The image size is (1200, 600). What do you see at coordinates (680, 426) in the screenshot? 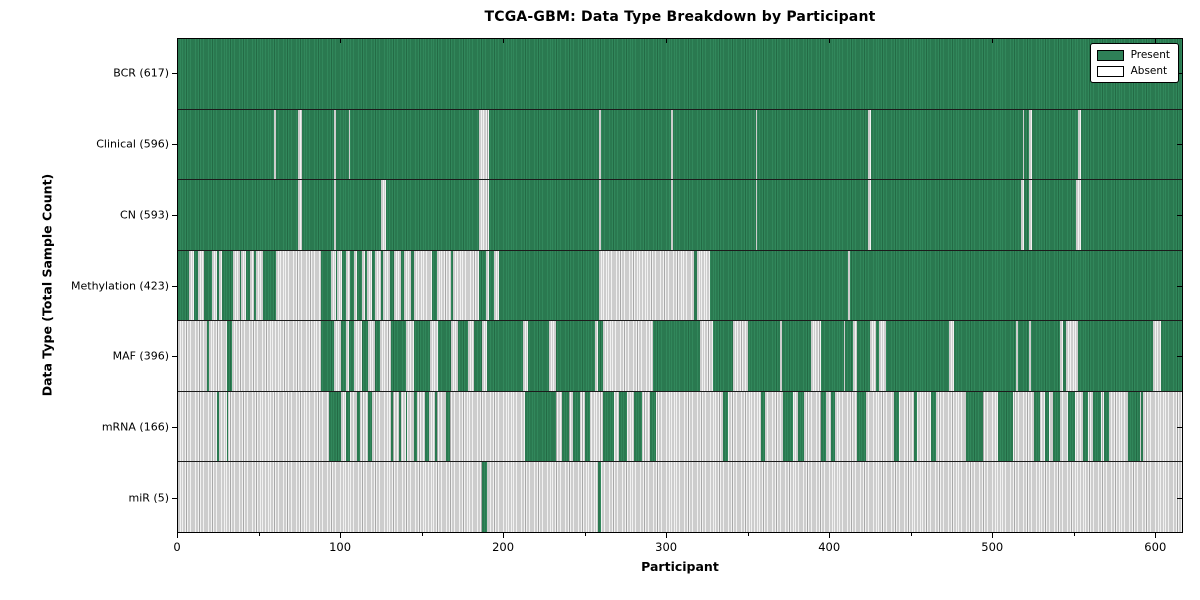
I see `heatmap-row-mRNA` at bounding box center [680, 426].